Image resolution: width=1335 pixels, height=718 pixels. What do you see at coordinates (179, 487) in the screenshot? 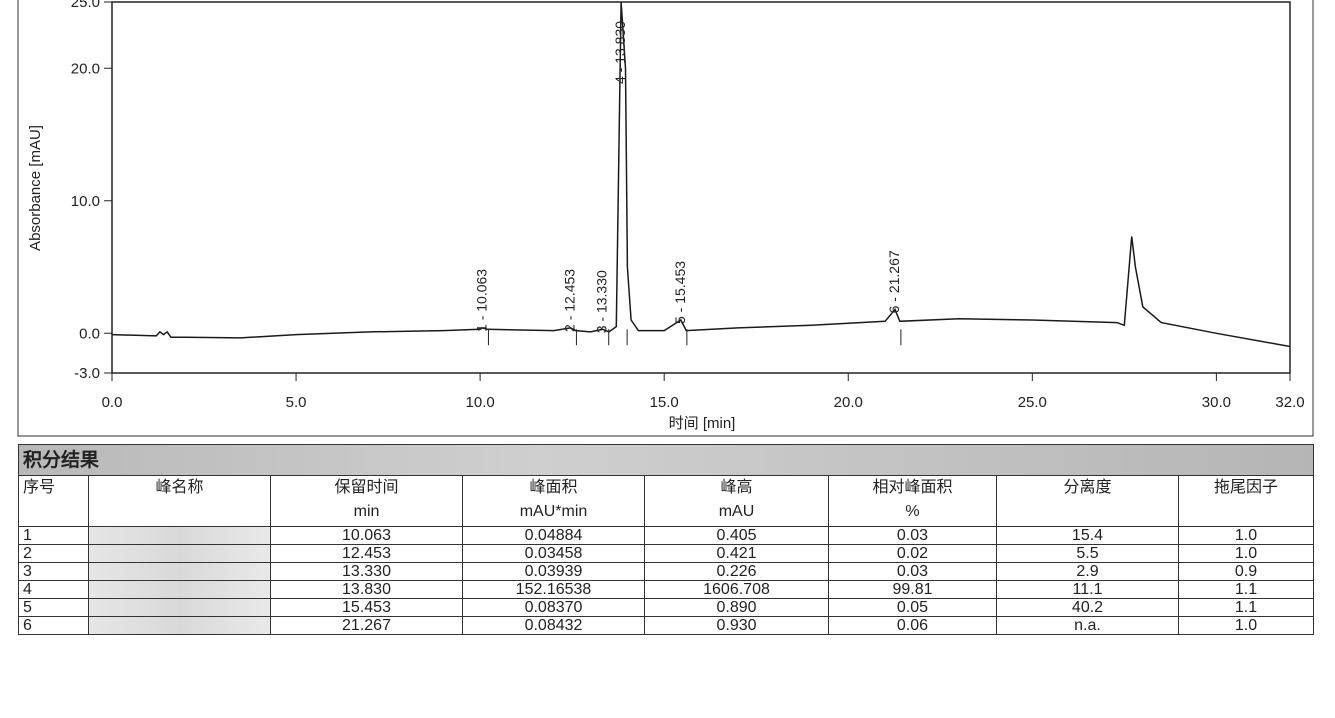
I see `column-name: 峰名称` at bounding box center [179, 487].